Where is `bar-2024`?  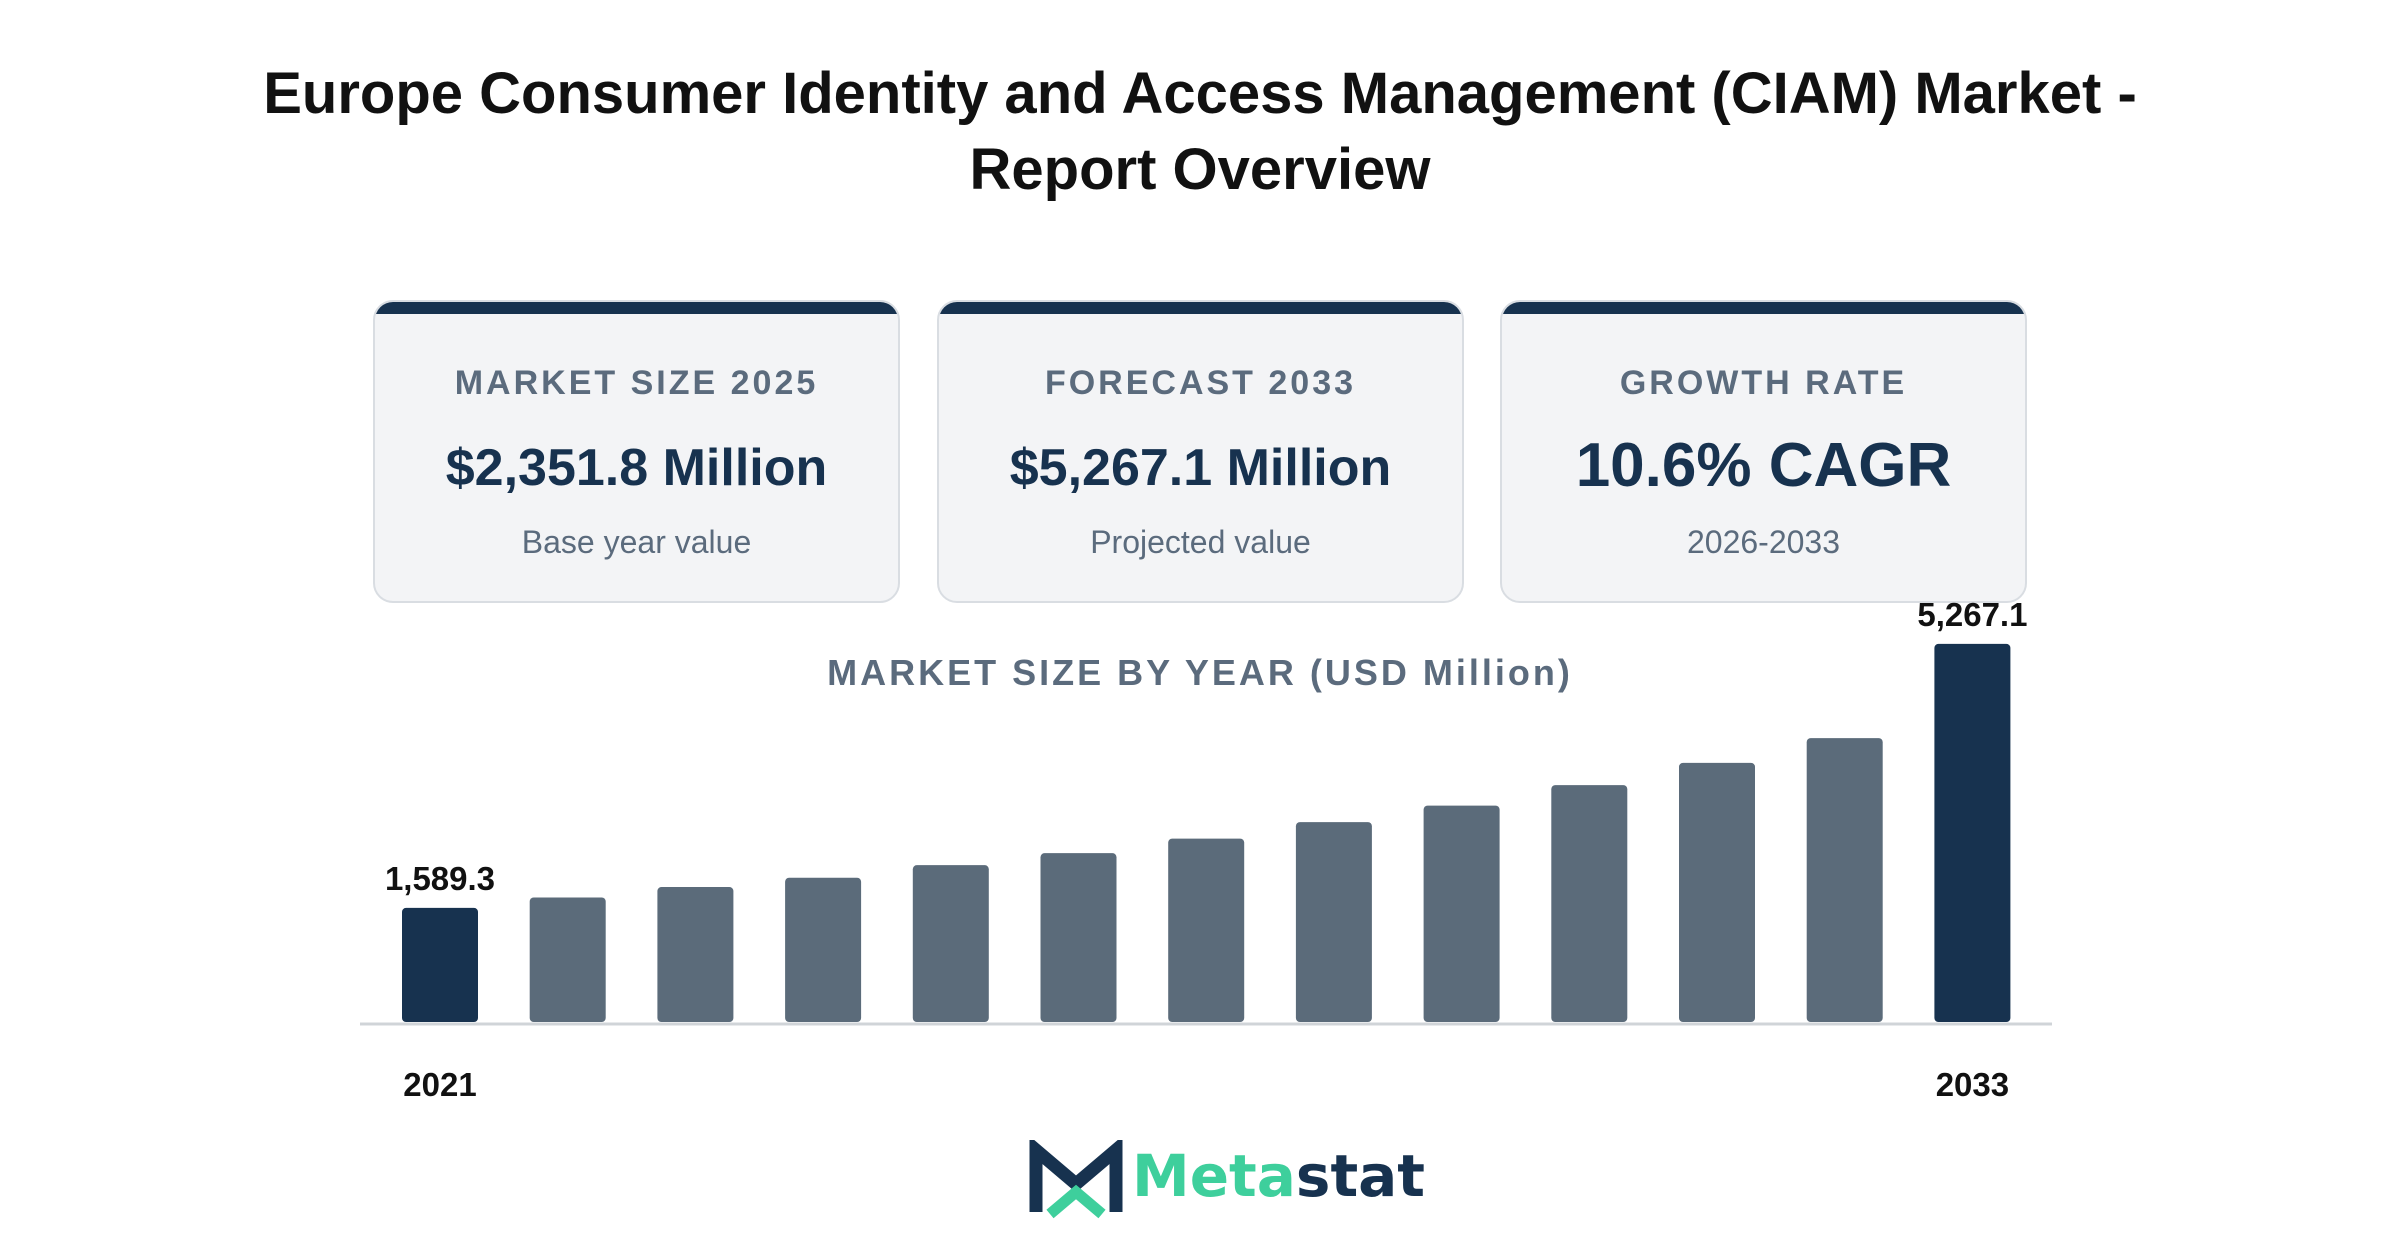 bar-2024 is located at coordinates (823, 949).